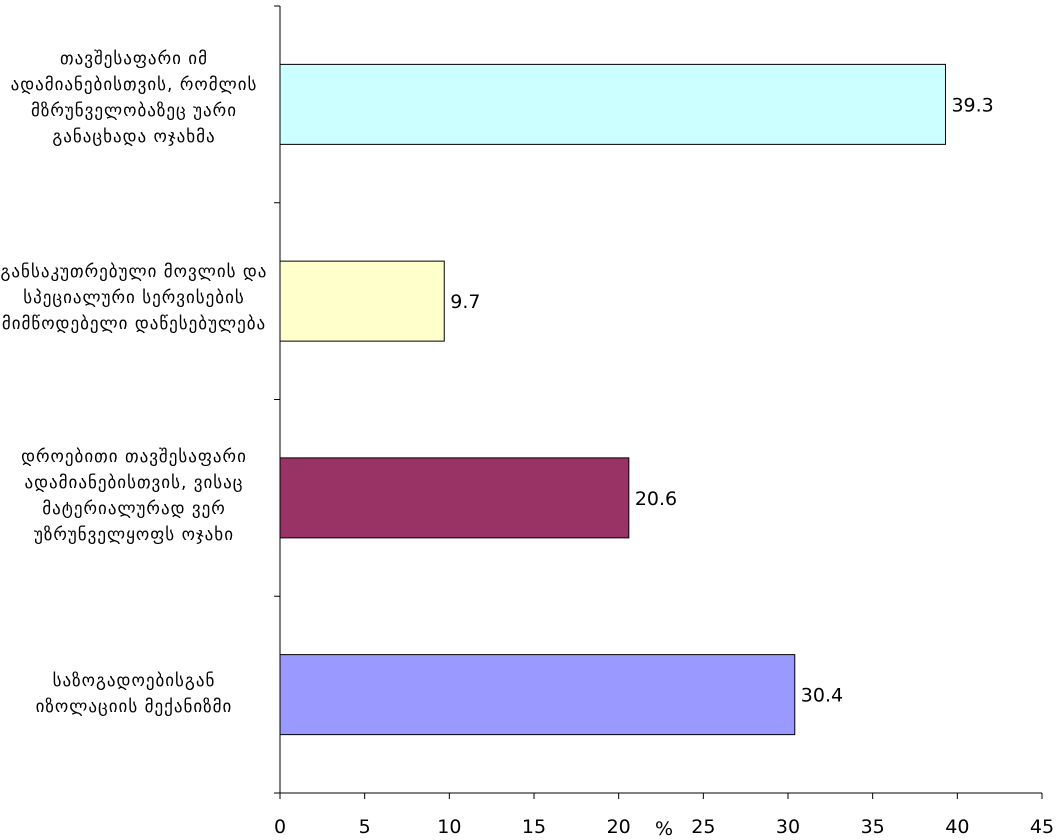 The width and height of the screenshot is (1061, 840). What do you see at coordinates (365, 827) in the screenshot?
I see `x-tick-label: 5` at bounding box center [365, 827].